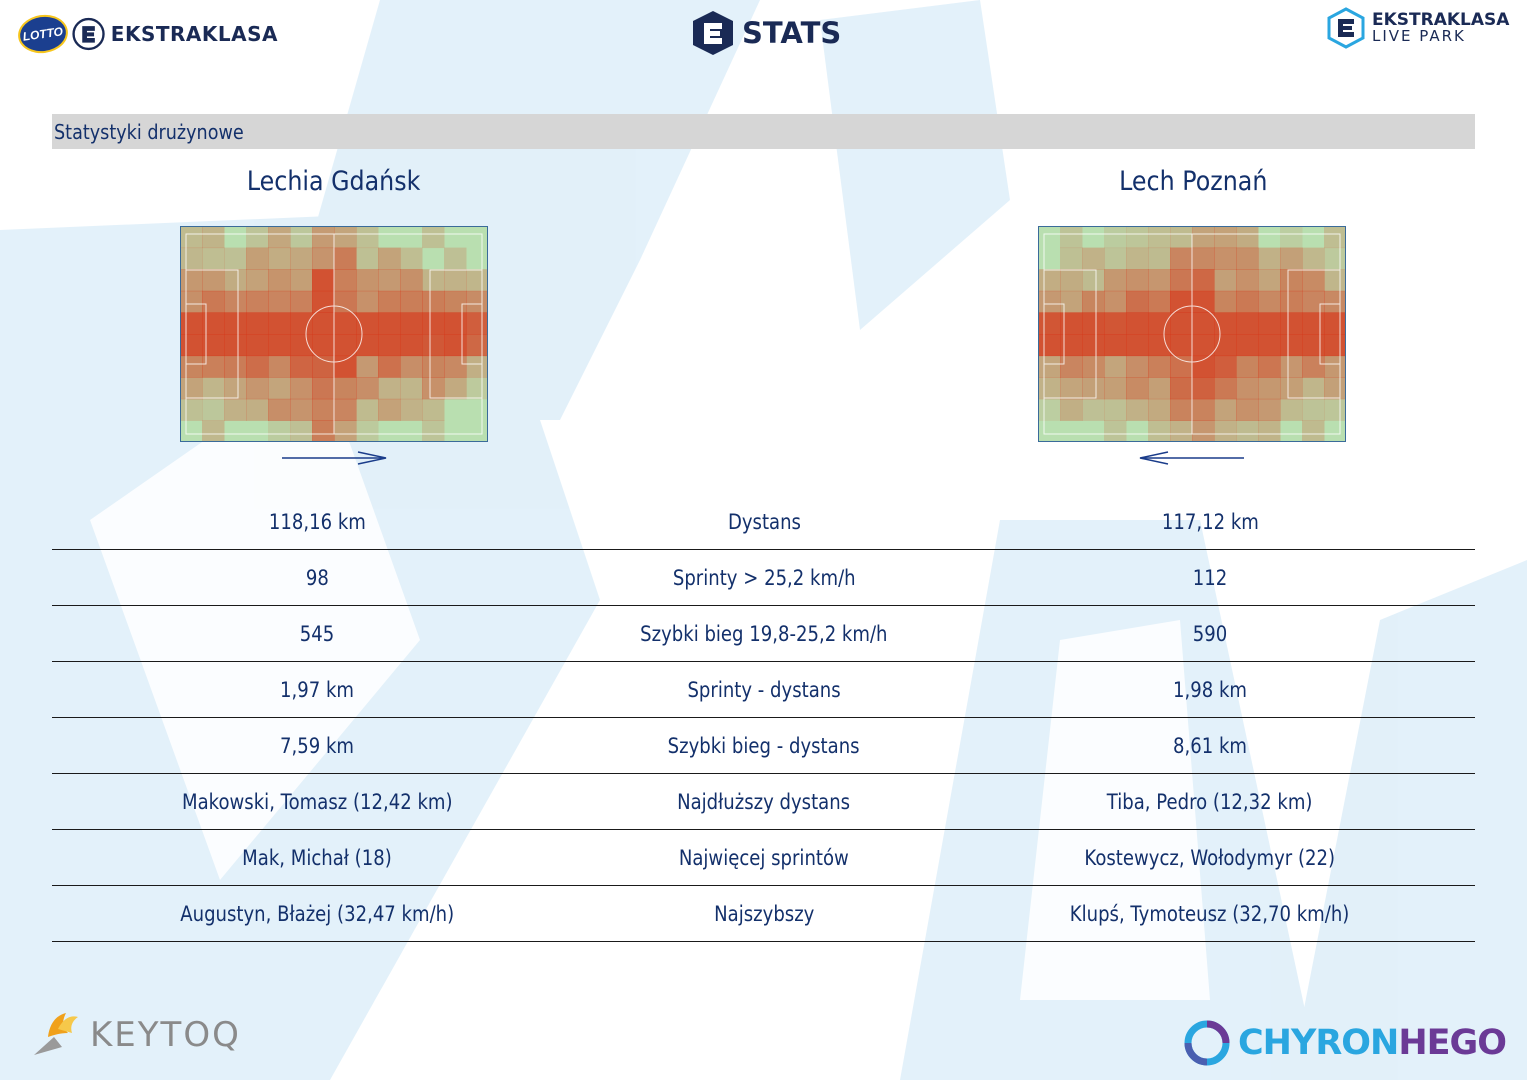 This screenshot has height=1080, width=1527. I want to click on keytoq-emblem-icon, so click(56, 1034).